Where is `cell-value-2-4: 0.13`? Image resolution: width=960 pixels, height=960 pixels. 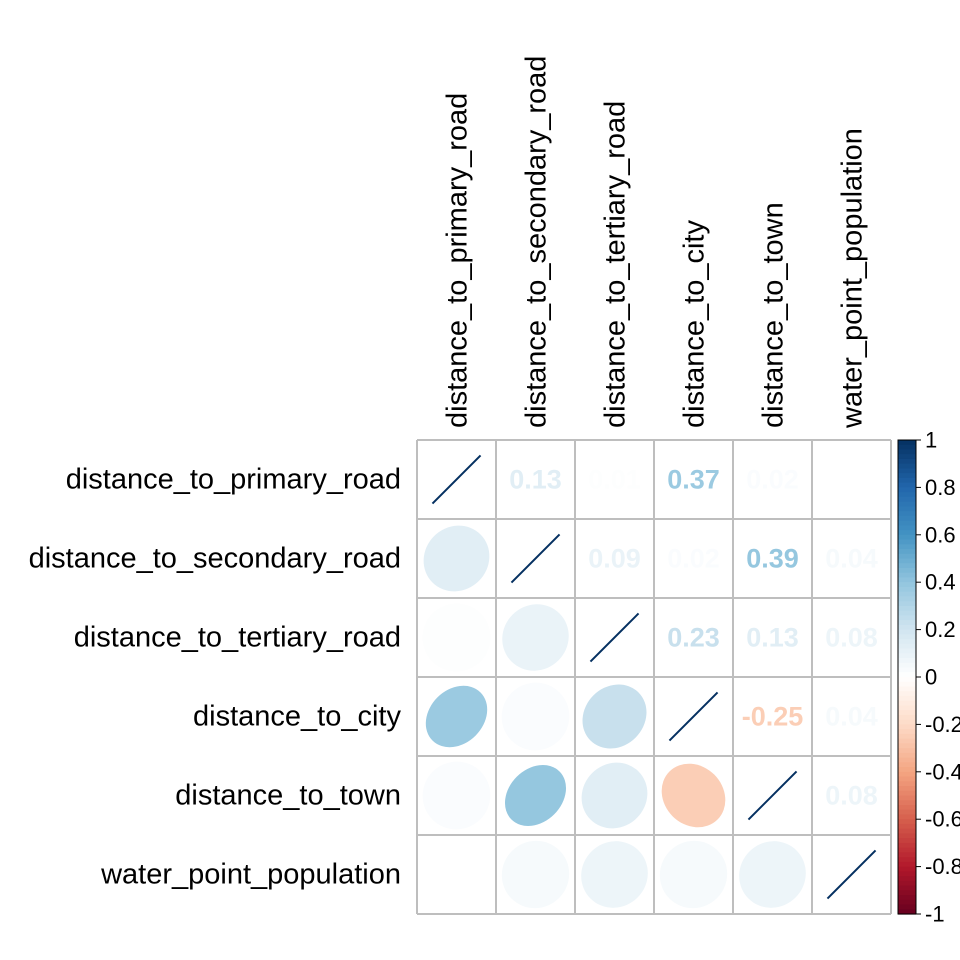 cell-value-2-4: 0.13 is located at coordinates (772, 638).